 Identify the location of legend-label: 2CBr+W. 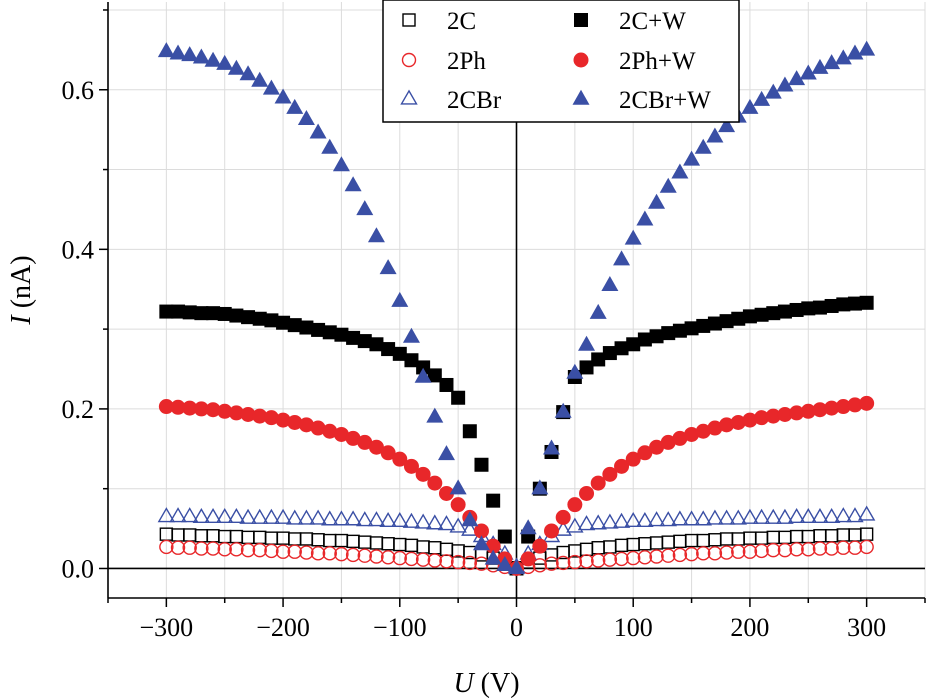
(665, 100).